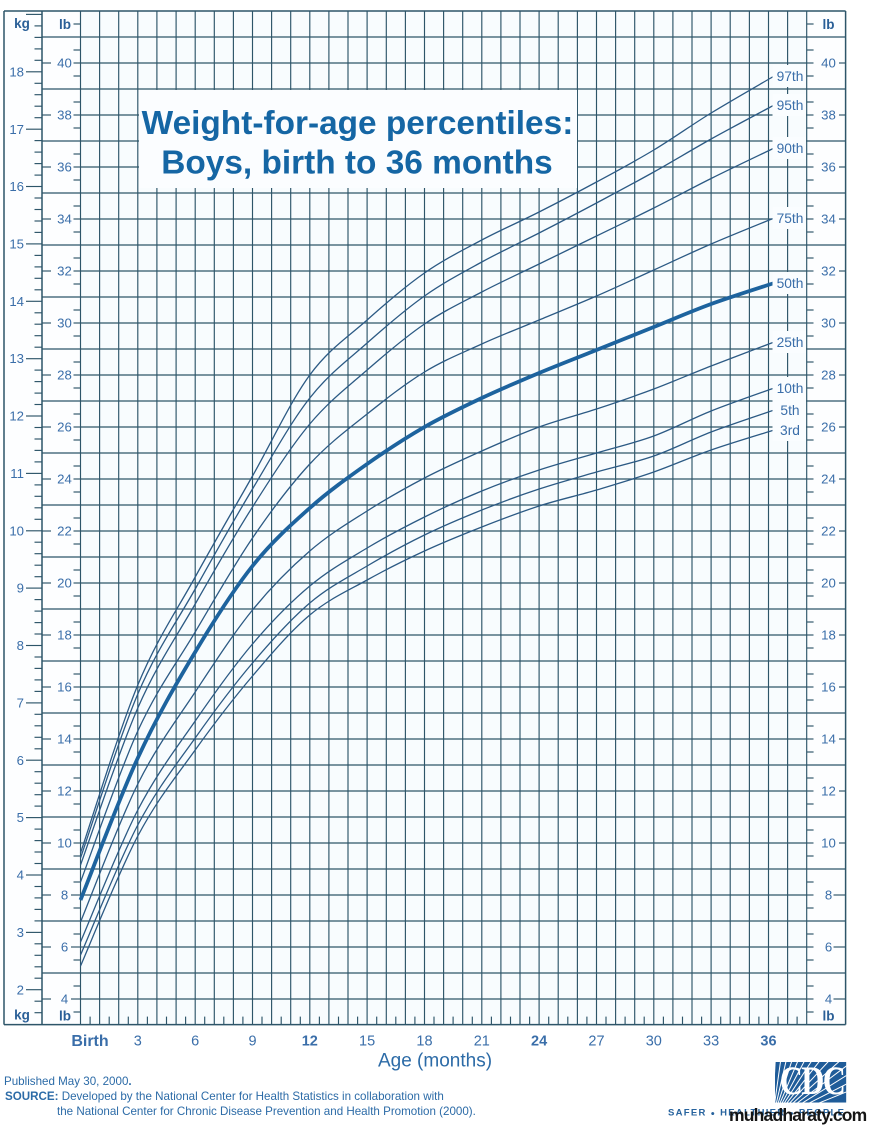  I want to click on svg-text: 97th, so click(790, 76).